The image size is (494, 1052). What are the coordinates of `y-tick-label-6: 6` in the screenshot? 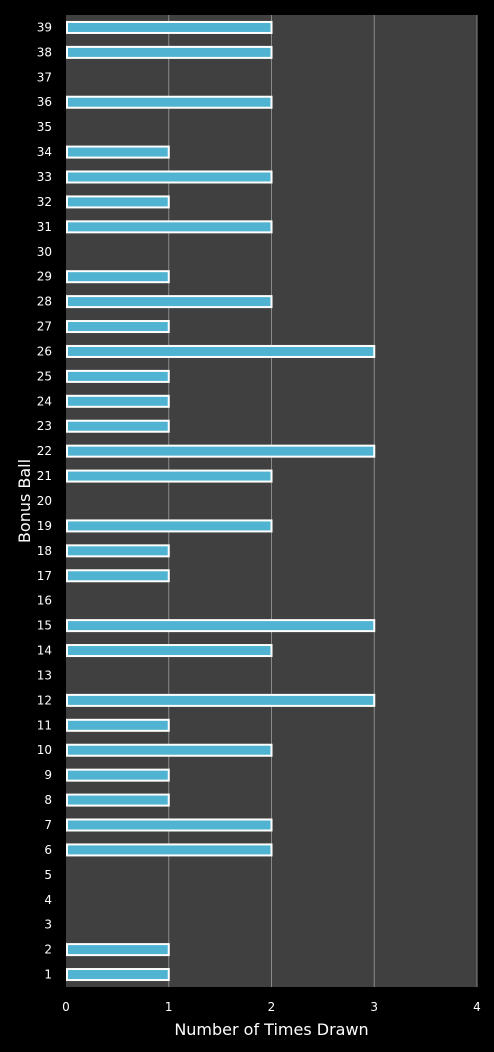 It's located at (48, 850).